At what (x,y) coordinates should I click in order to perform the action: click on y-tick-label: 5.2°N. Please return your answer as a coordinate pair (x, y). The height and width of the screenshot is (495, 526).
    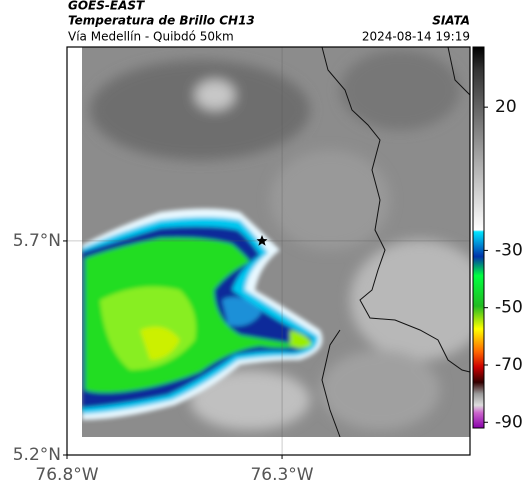
    Looking at the image, I should click on (37, 455).